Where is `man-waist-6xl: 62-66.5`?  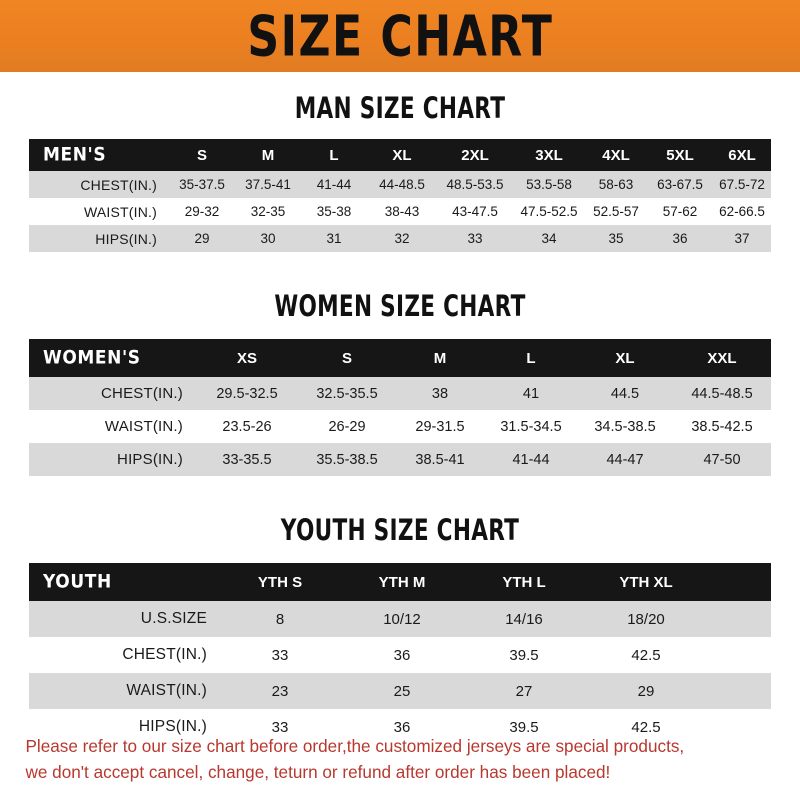
man-waist-6xl: 62-66.5 is located at coordinates (742, 211).